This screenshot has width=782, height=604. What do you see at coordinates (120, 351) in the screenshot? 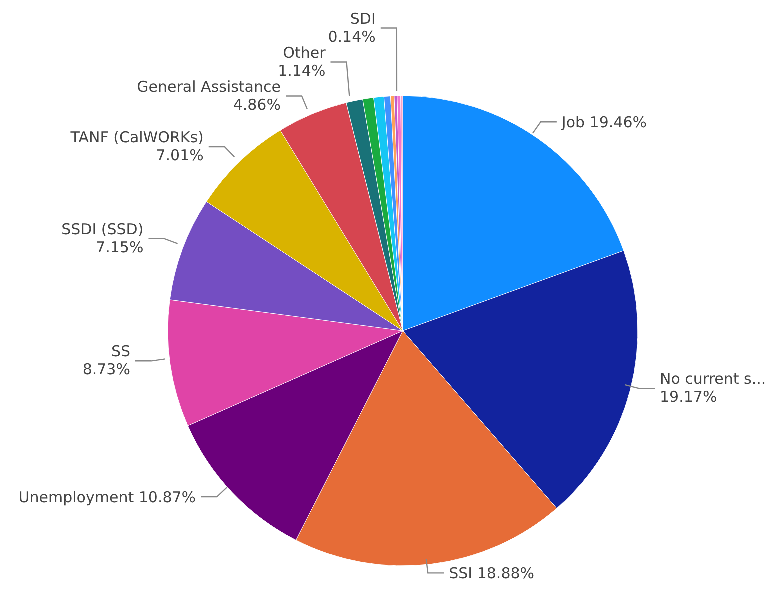
I see `slice-label: SS` at bounding box center [120, 351].